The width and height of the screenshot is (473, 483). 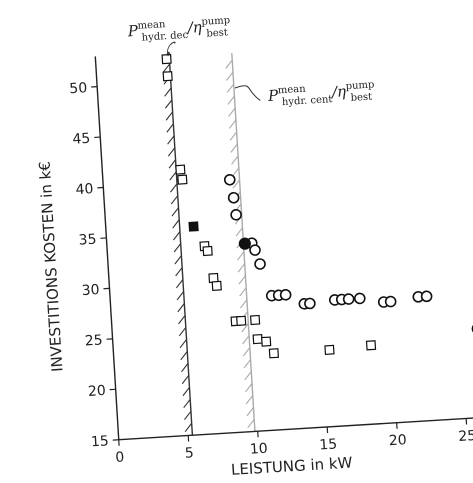 I want to click on x-axis-label: LEISTUNG in kW, so click(x=292, y=466).